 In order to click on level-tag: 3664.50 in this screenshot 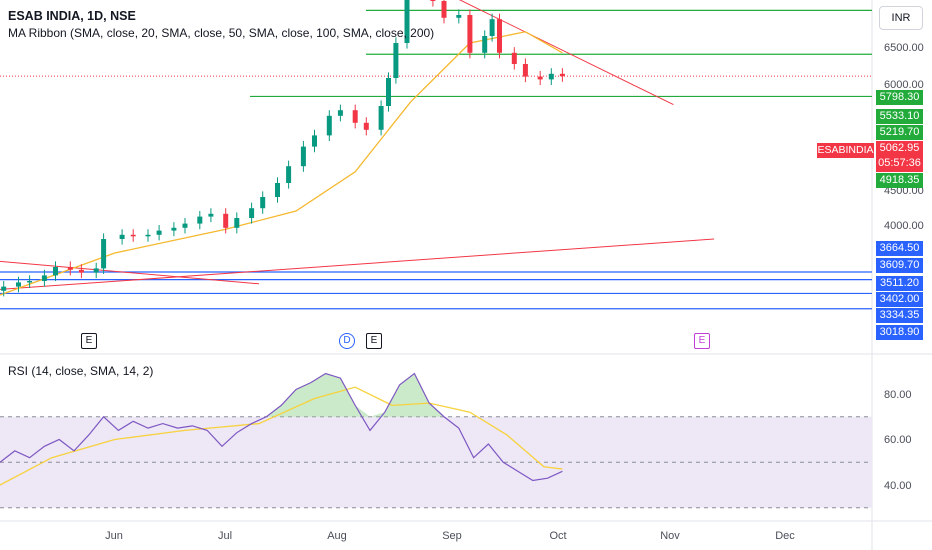, I will do `click(899, 248)`.